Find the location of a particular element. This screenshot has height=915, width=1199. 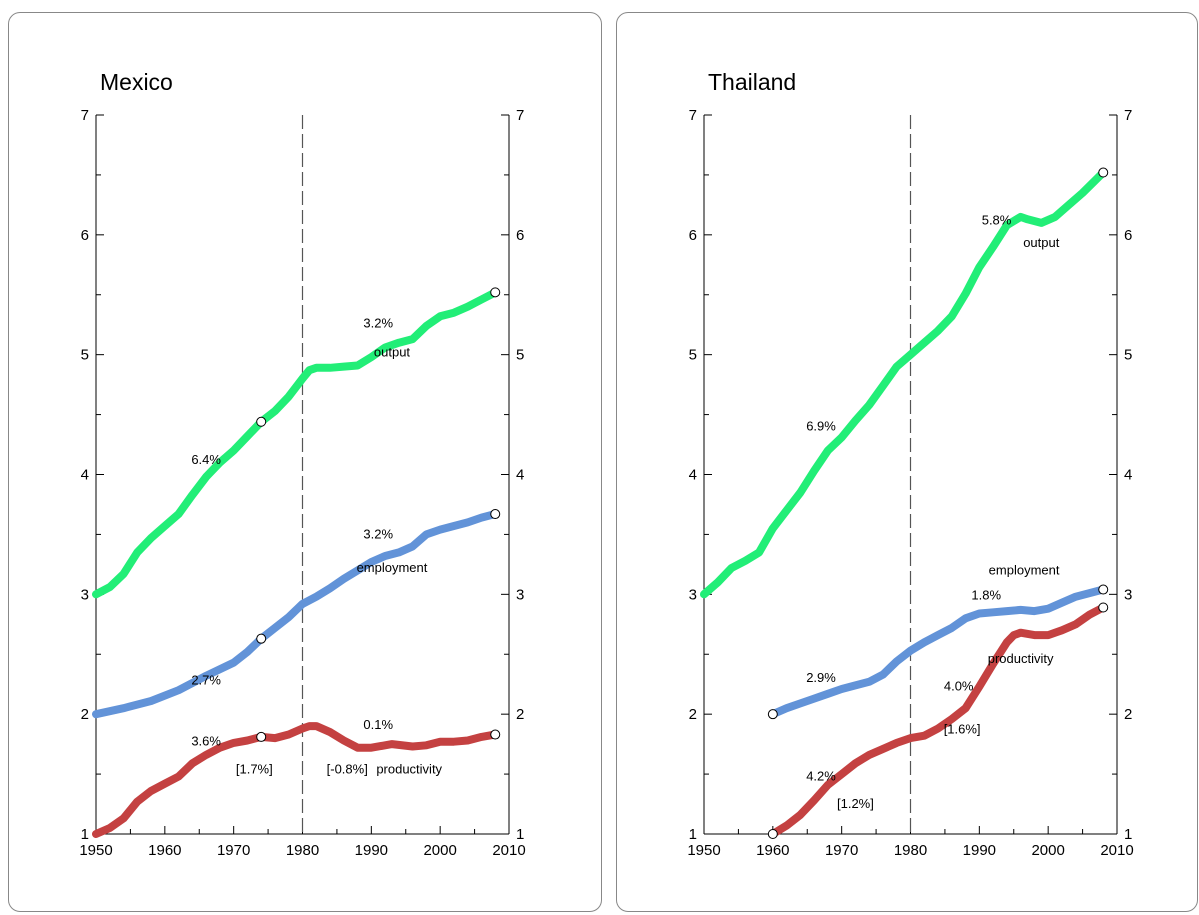

annotation-label: 4.0% is located at coordinates (959, 686).